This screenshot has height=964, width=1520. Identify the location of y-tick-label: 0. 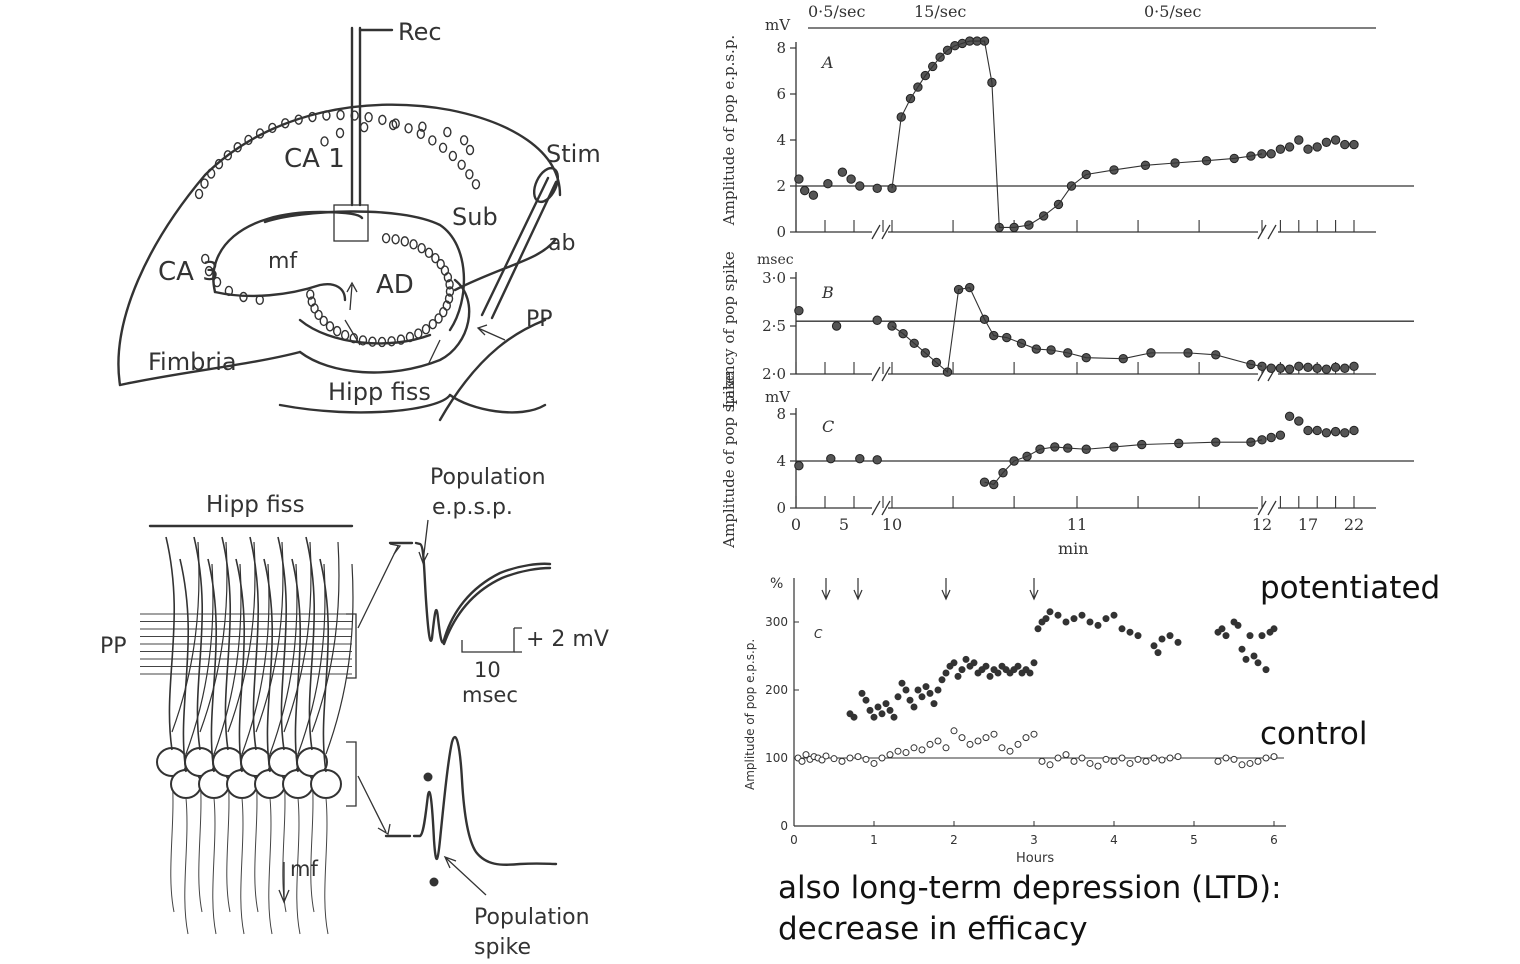
(781, 508).